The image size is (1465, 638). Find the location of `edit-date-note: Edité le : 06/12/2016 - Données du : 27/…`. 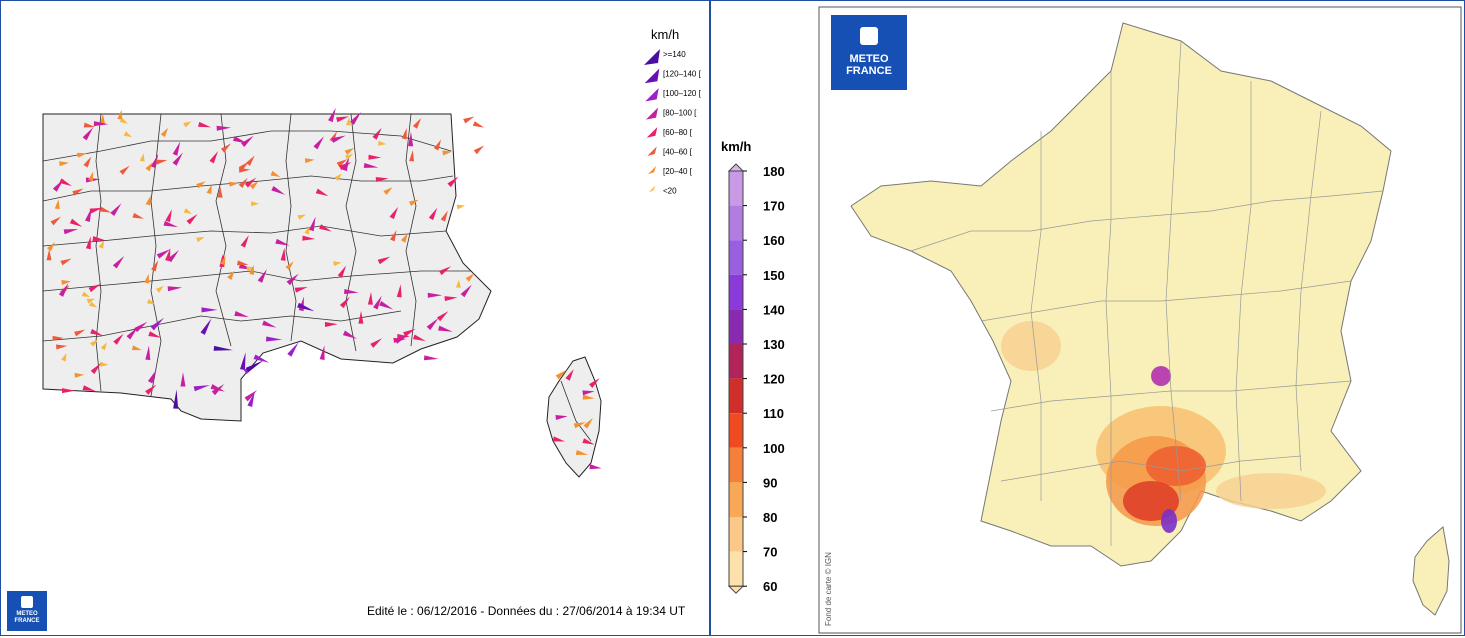

edit-date-note: Edité le : 06/12/2016 - Données du : 27/… is located at coordinates (526, 611).